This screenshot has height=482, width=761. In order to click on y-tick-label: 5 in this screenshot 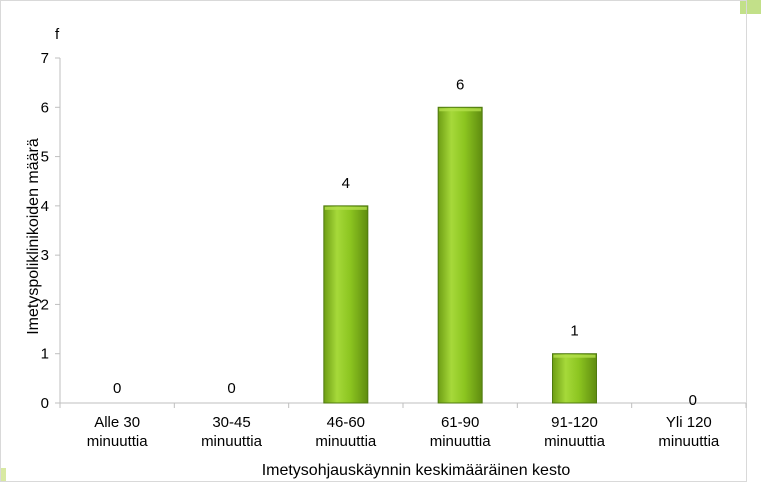, I will do `click(45, 157)`.